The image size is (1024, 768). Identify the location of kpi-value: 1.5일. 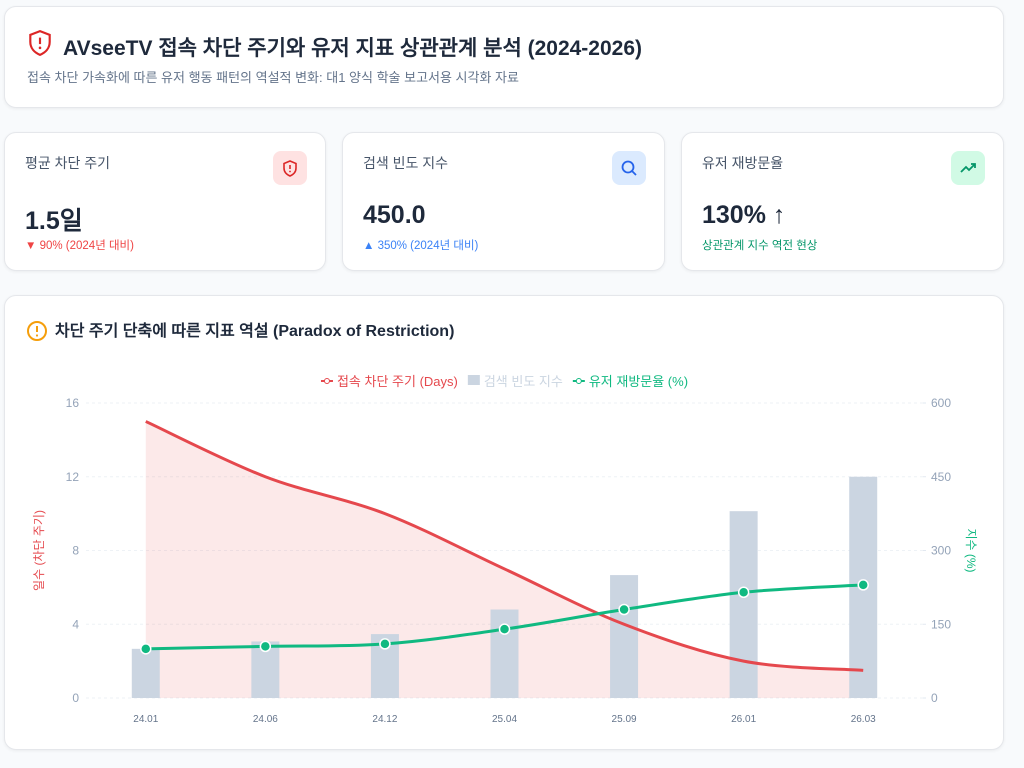
(54, 221).